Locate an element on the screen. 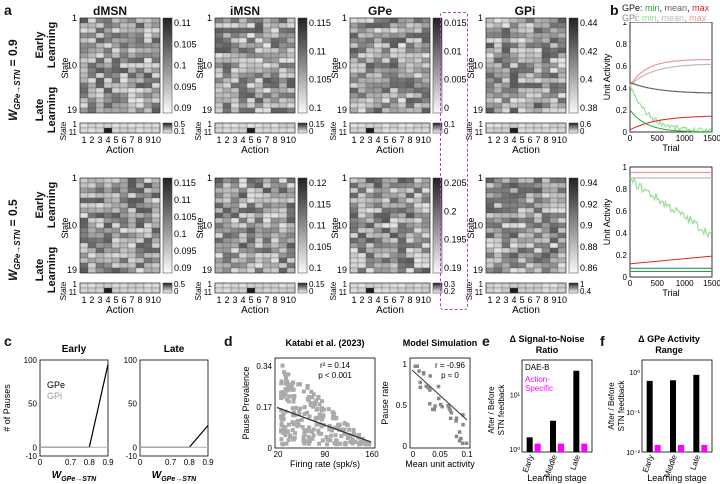 The image size is (720, 484). state-tick-label: 10 is located at coordinates (478, 66).